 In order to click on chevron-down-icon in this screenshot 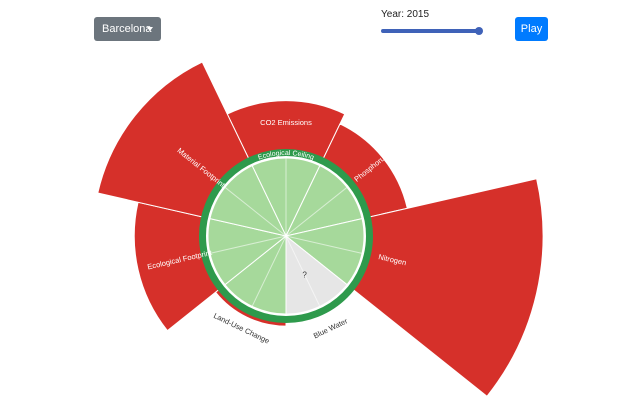, I will do `click(150, 29)`.